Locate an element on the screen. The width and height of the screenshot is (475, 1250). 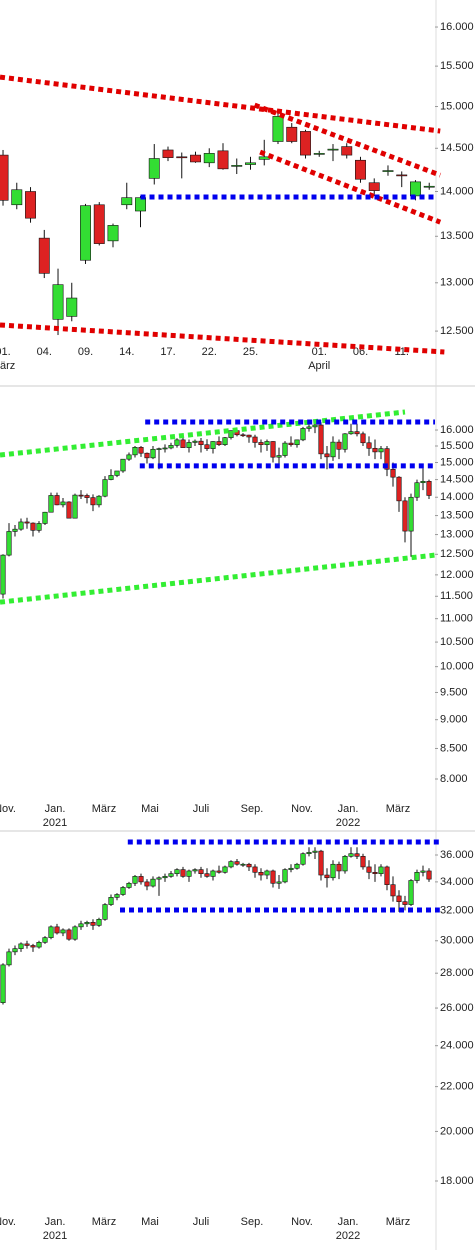
x-tick-sublabel: 2022 is located at coordinates (348, 1236).